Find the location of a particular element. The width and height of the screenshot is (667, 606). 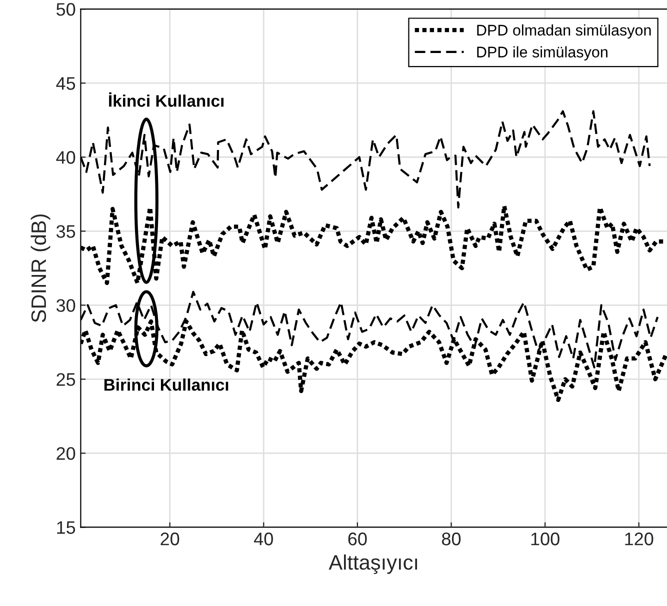

x-tick-label: 40 is located at coordinates (263, 539).